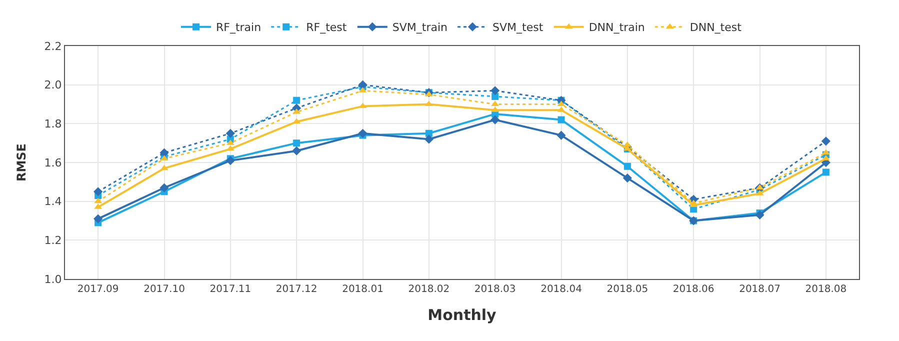 The width and height of the screenshot is (899, 341). What do you see at coordinates (518, 27) in the screenshot?
I see `legend-label: SVM_test` at bounding box center [518, 27].